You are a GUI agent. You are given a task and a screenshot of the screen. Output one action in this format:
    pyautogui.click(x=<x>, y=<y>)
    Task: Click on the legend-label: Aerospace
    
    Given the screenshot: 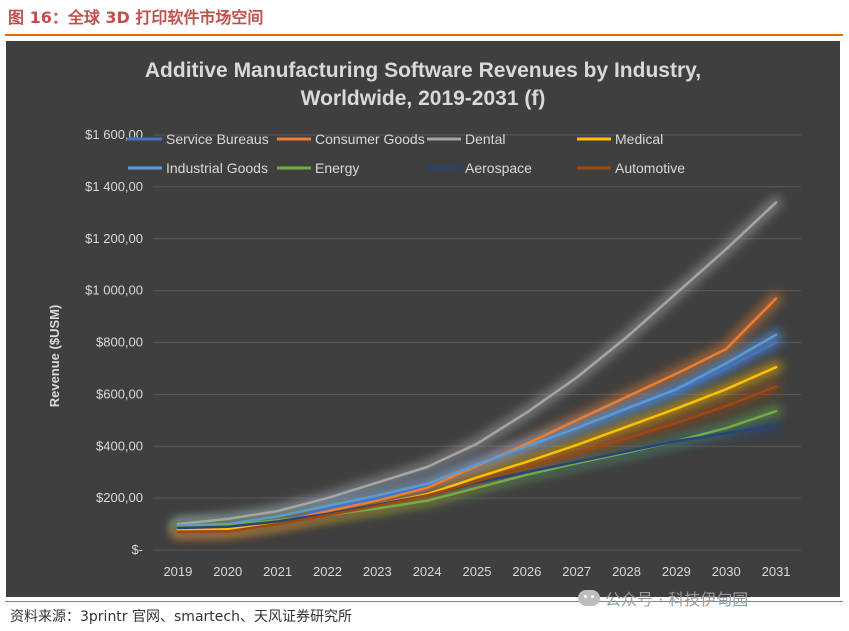 What is the action you would take?
    pyautogui.click(x=498, y=168)
    